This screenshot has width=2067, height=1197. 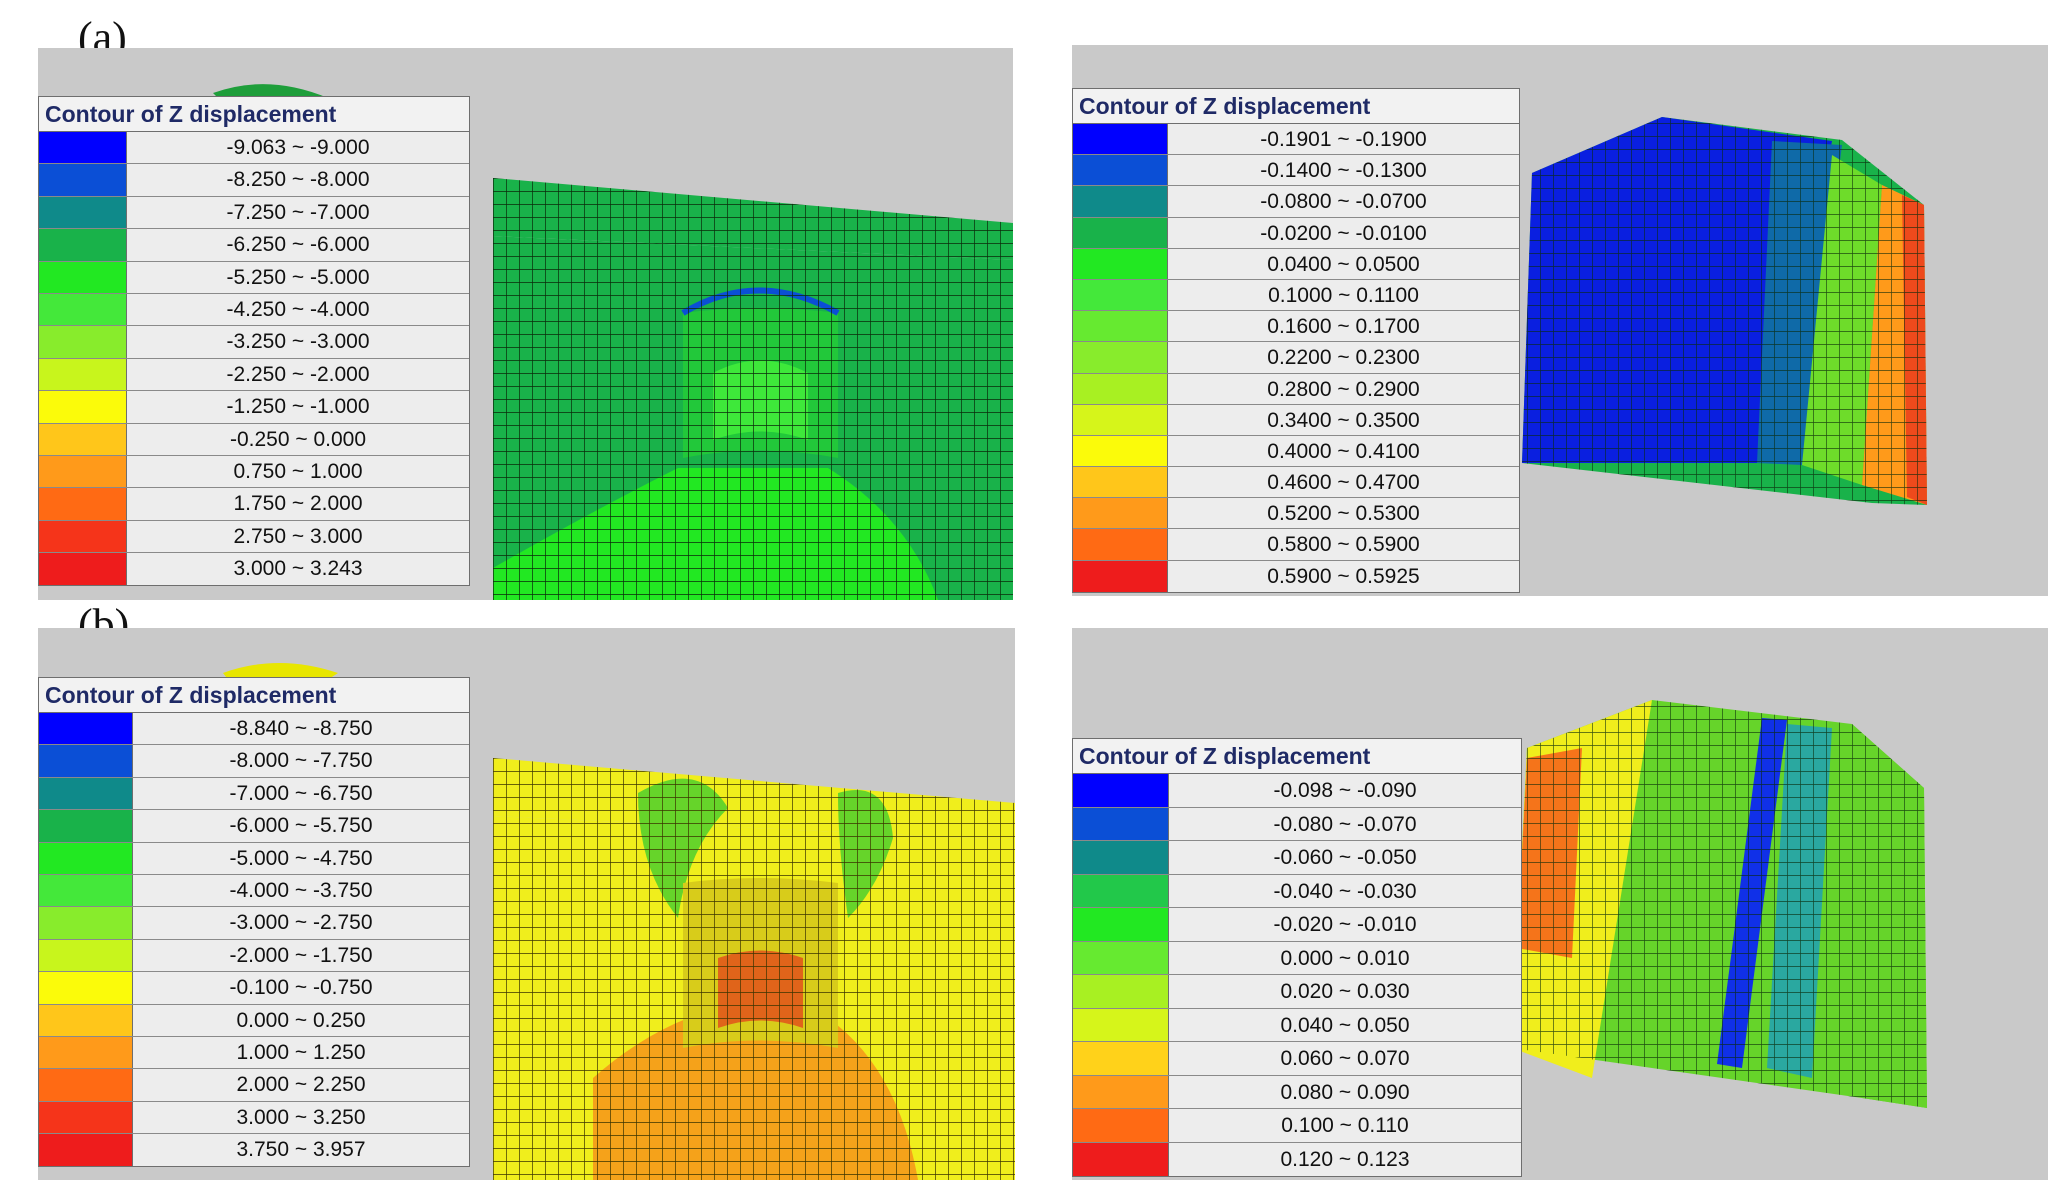 I want to click on legend-row: -2.000 ~ -1.750, so click(x=254, y=956).